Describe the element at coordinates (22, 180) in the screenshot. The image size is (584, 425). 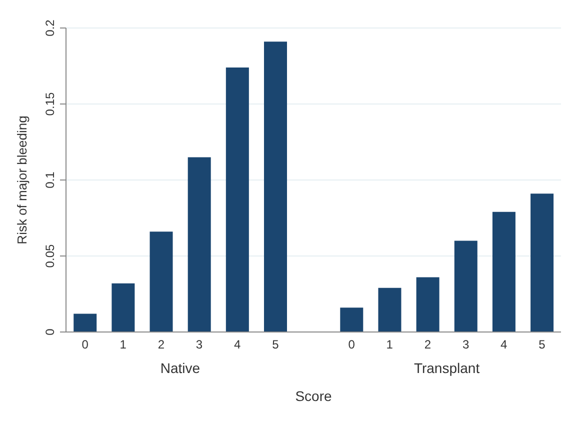
I see `y-axis-title: Risk of major bleeding` at that location.